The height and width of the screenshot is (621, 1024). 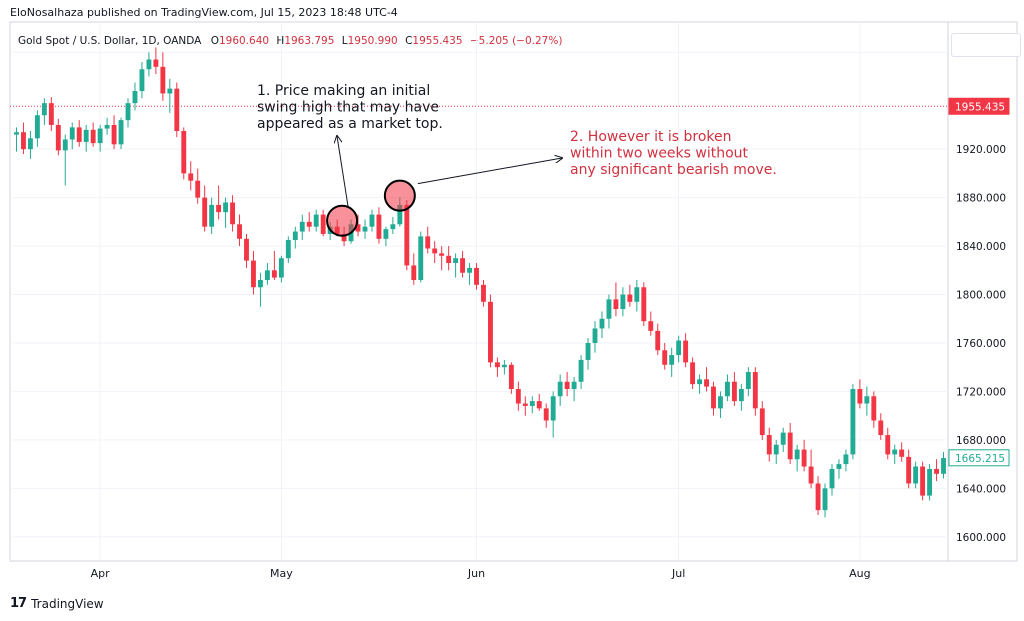 What do you see at coordinates (399, 195) in the screenshot?
I see `breakout-circle` at bounding box center [399, 195].